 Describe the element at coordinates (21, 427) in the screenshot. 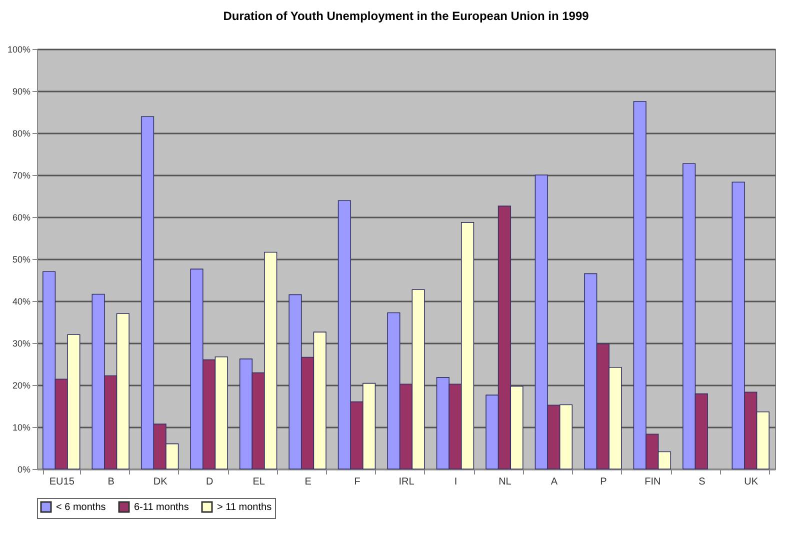

I see `y-tick-label: 10%` at that location.